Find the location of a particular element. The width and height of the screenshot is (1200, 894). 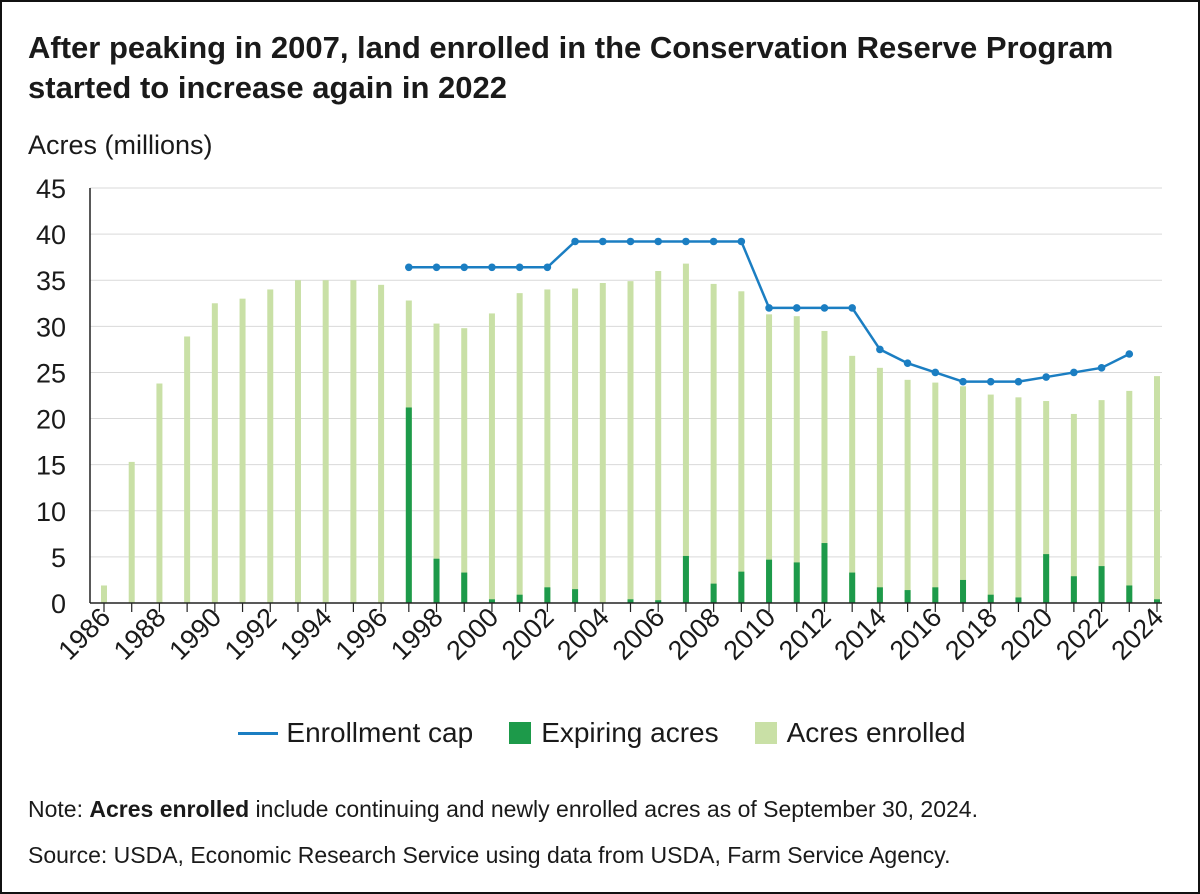

x-tick-label: 2012 is located at coordinates (805, 634).